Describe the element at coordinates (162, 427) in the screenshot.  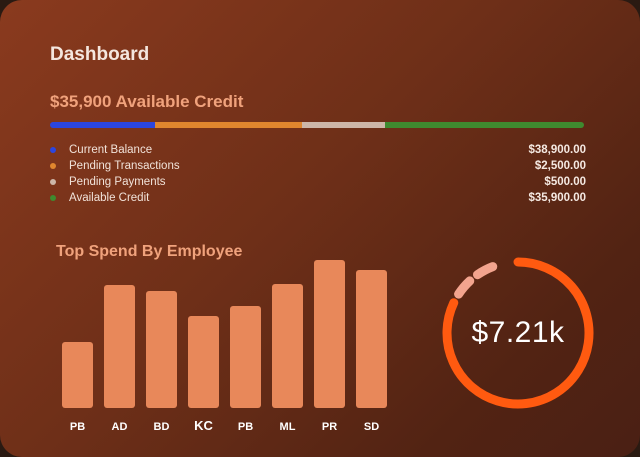
I see `spend-bar-label: BD` at that location.